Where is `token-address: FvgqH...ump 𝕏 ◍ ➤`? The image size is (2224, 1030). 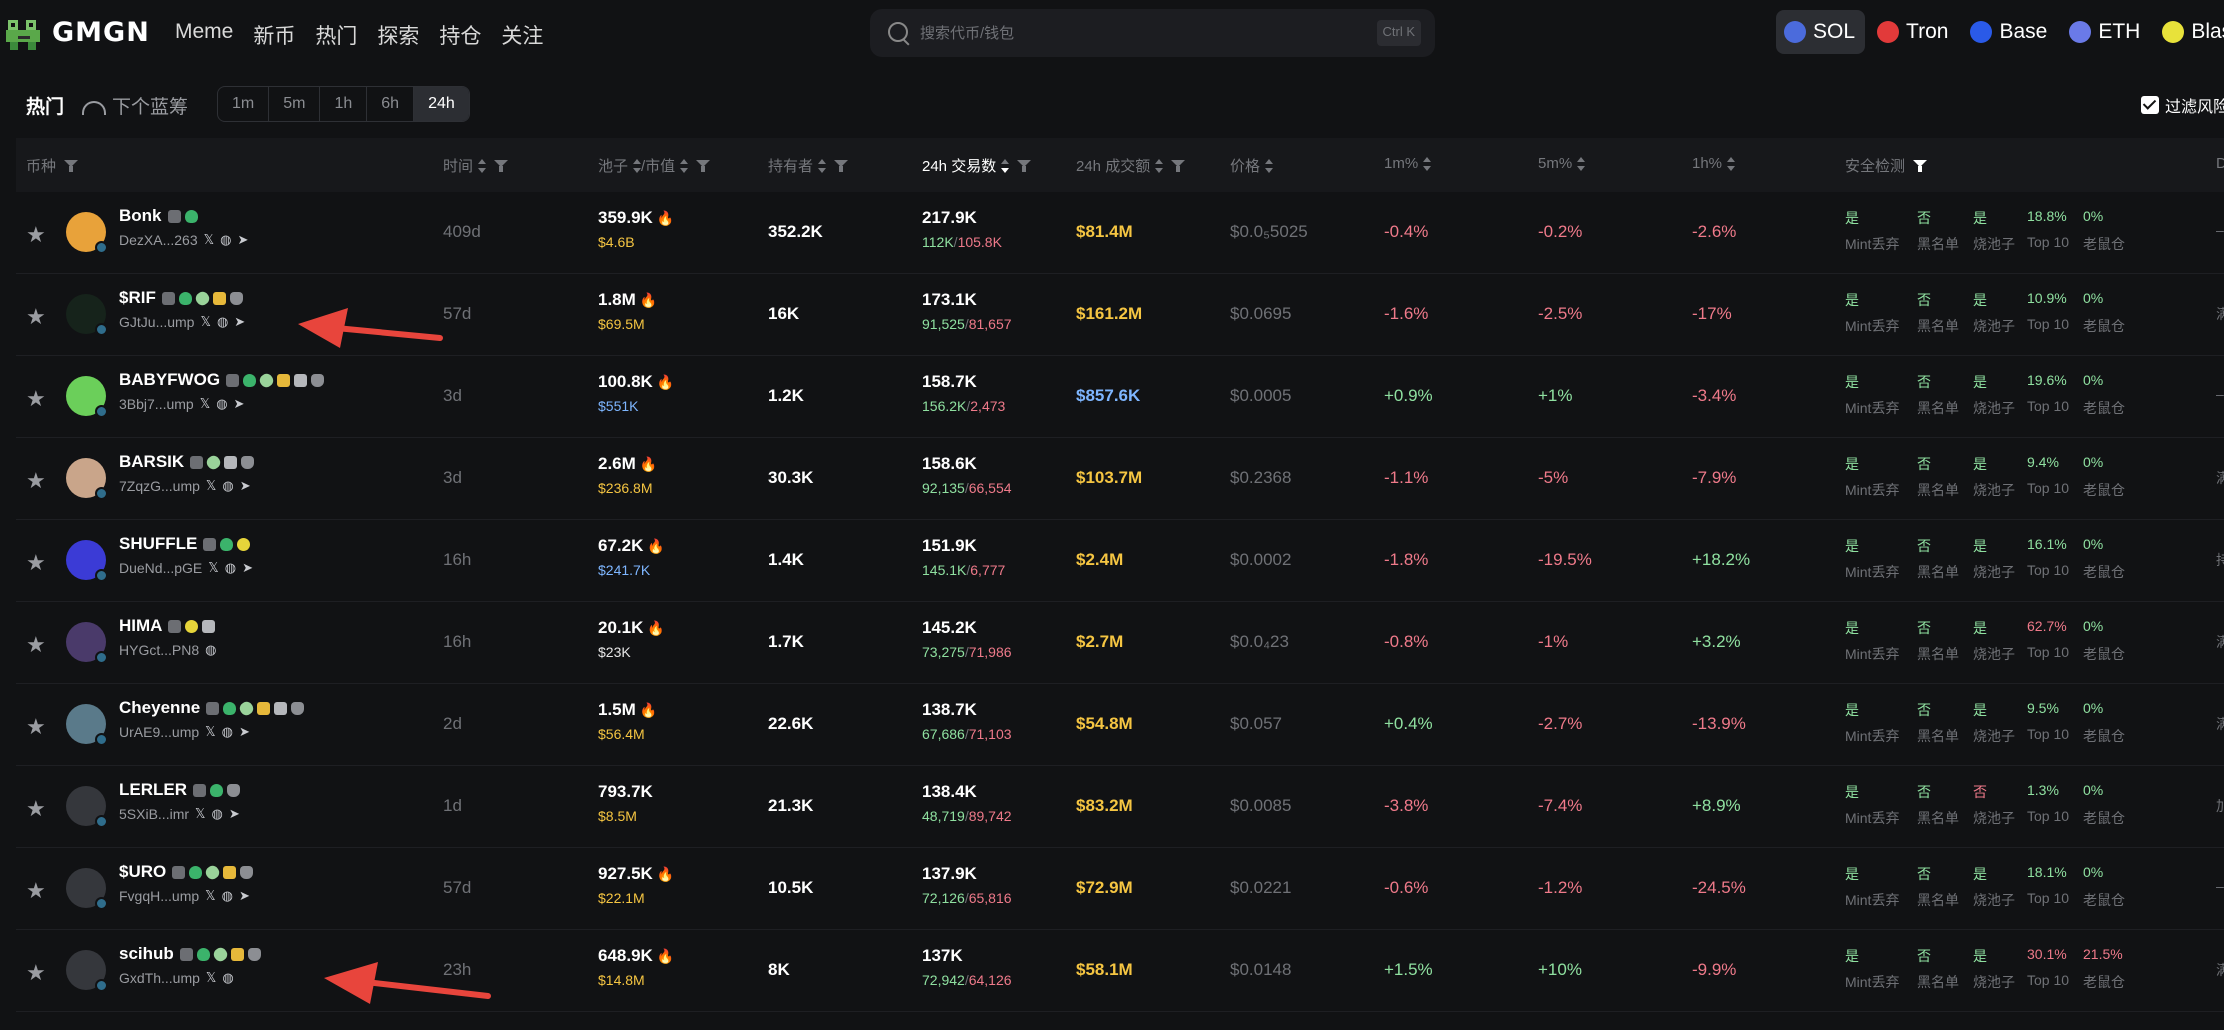 token-address: FvgqH...ump 𝕏 ◍ ➤ is located at coordinates (184, 896).